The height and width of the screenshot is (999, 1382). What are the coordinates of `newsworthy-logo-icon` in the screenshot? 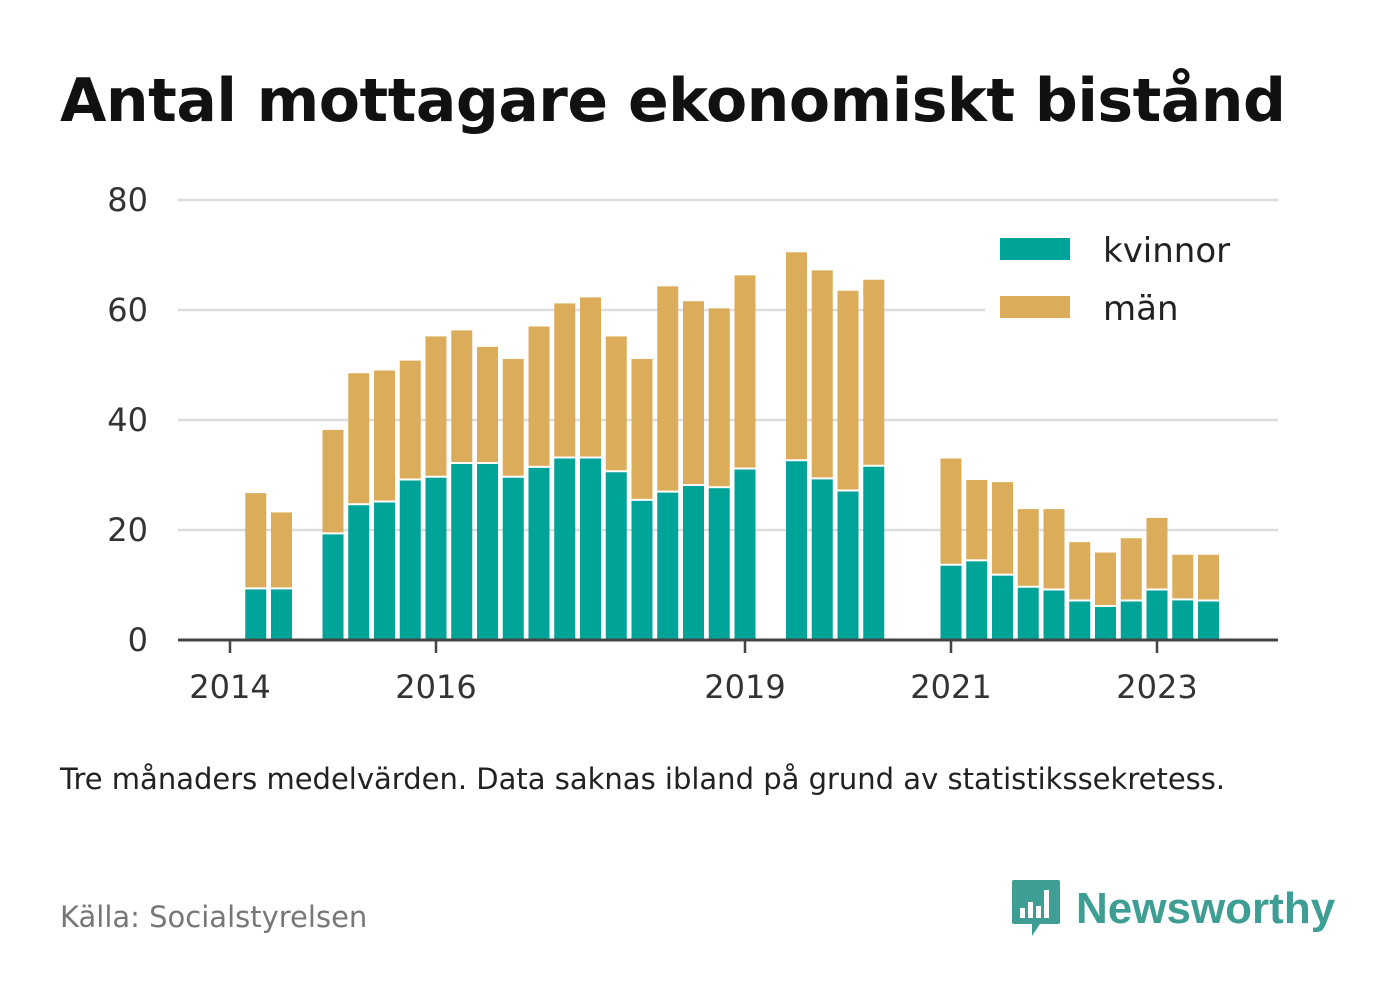 It's located at (1036, 908).